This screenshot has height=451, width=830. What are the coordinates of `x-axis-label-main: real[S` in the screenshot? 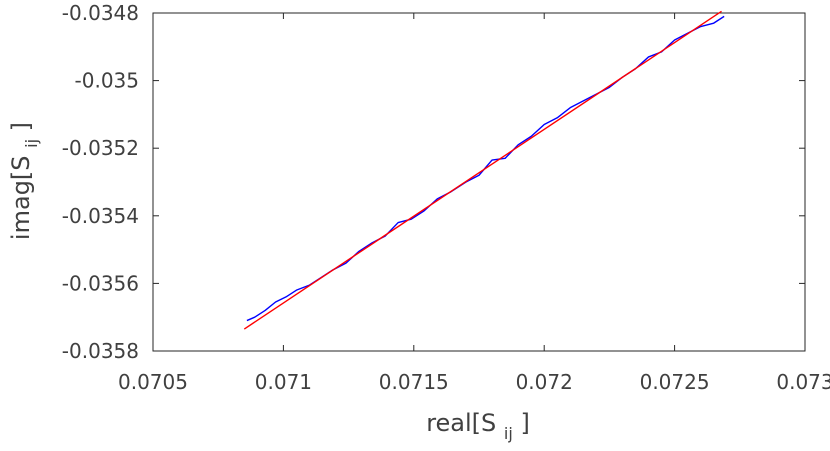 It's located at (461, 423).